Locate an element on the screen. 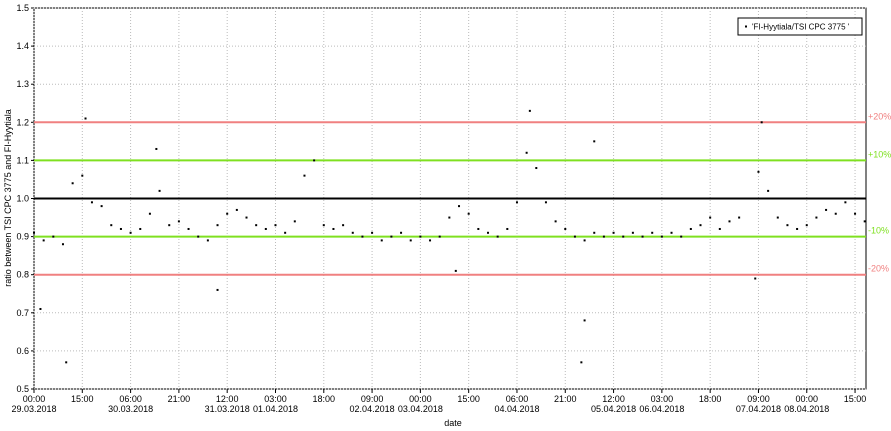 The width and height of the screenshot is (891, 431). reference-label: -20% is located at coordinates (878, 269).